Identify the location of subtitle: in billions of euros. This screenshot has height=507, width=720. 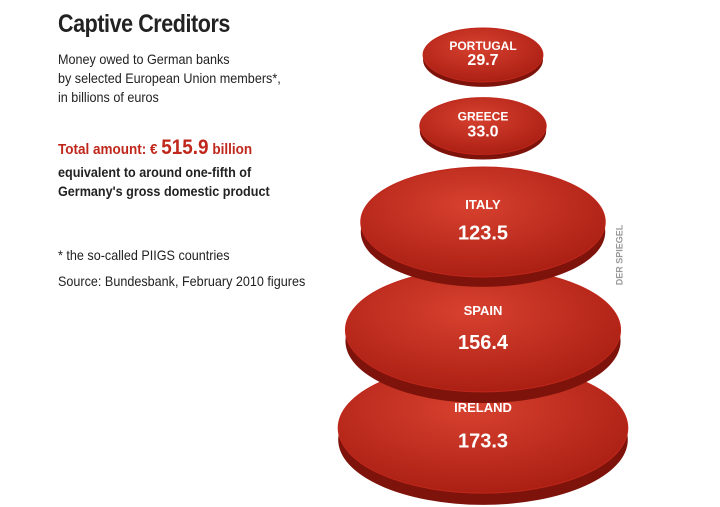
(108, 97).